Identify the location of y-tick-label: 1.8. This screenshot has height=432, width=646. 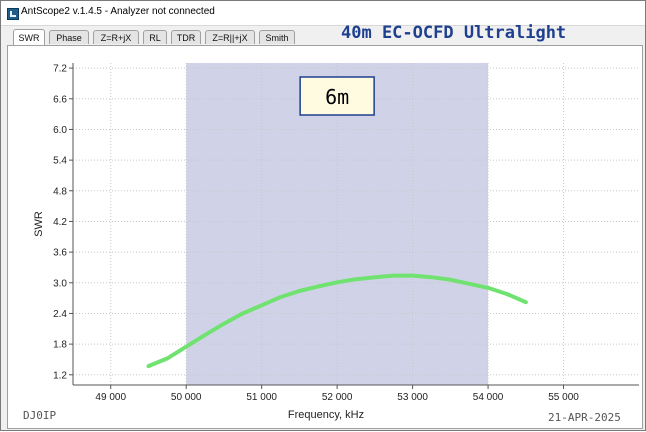
(60, 345).